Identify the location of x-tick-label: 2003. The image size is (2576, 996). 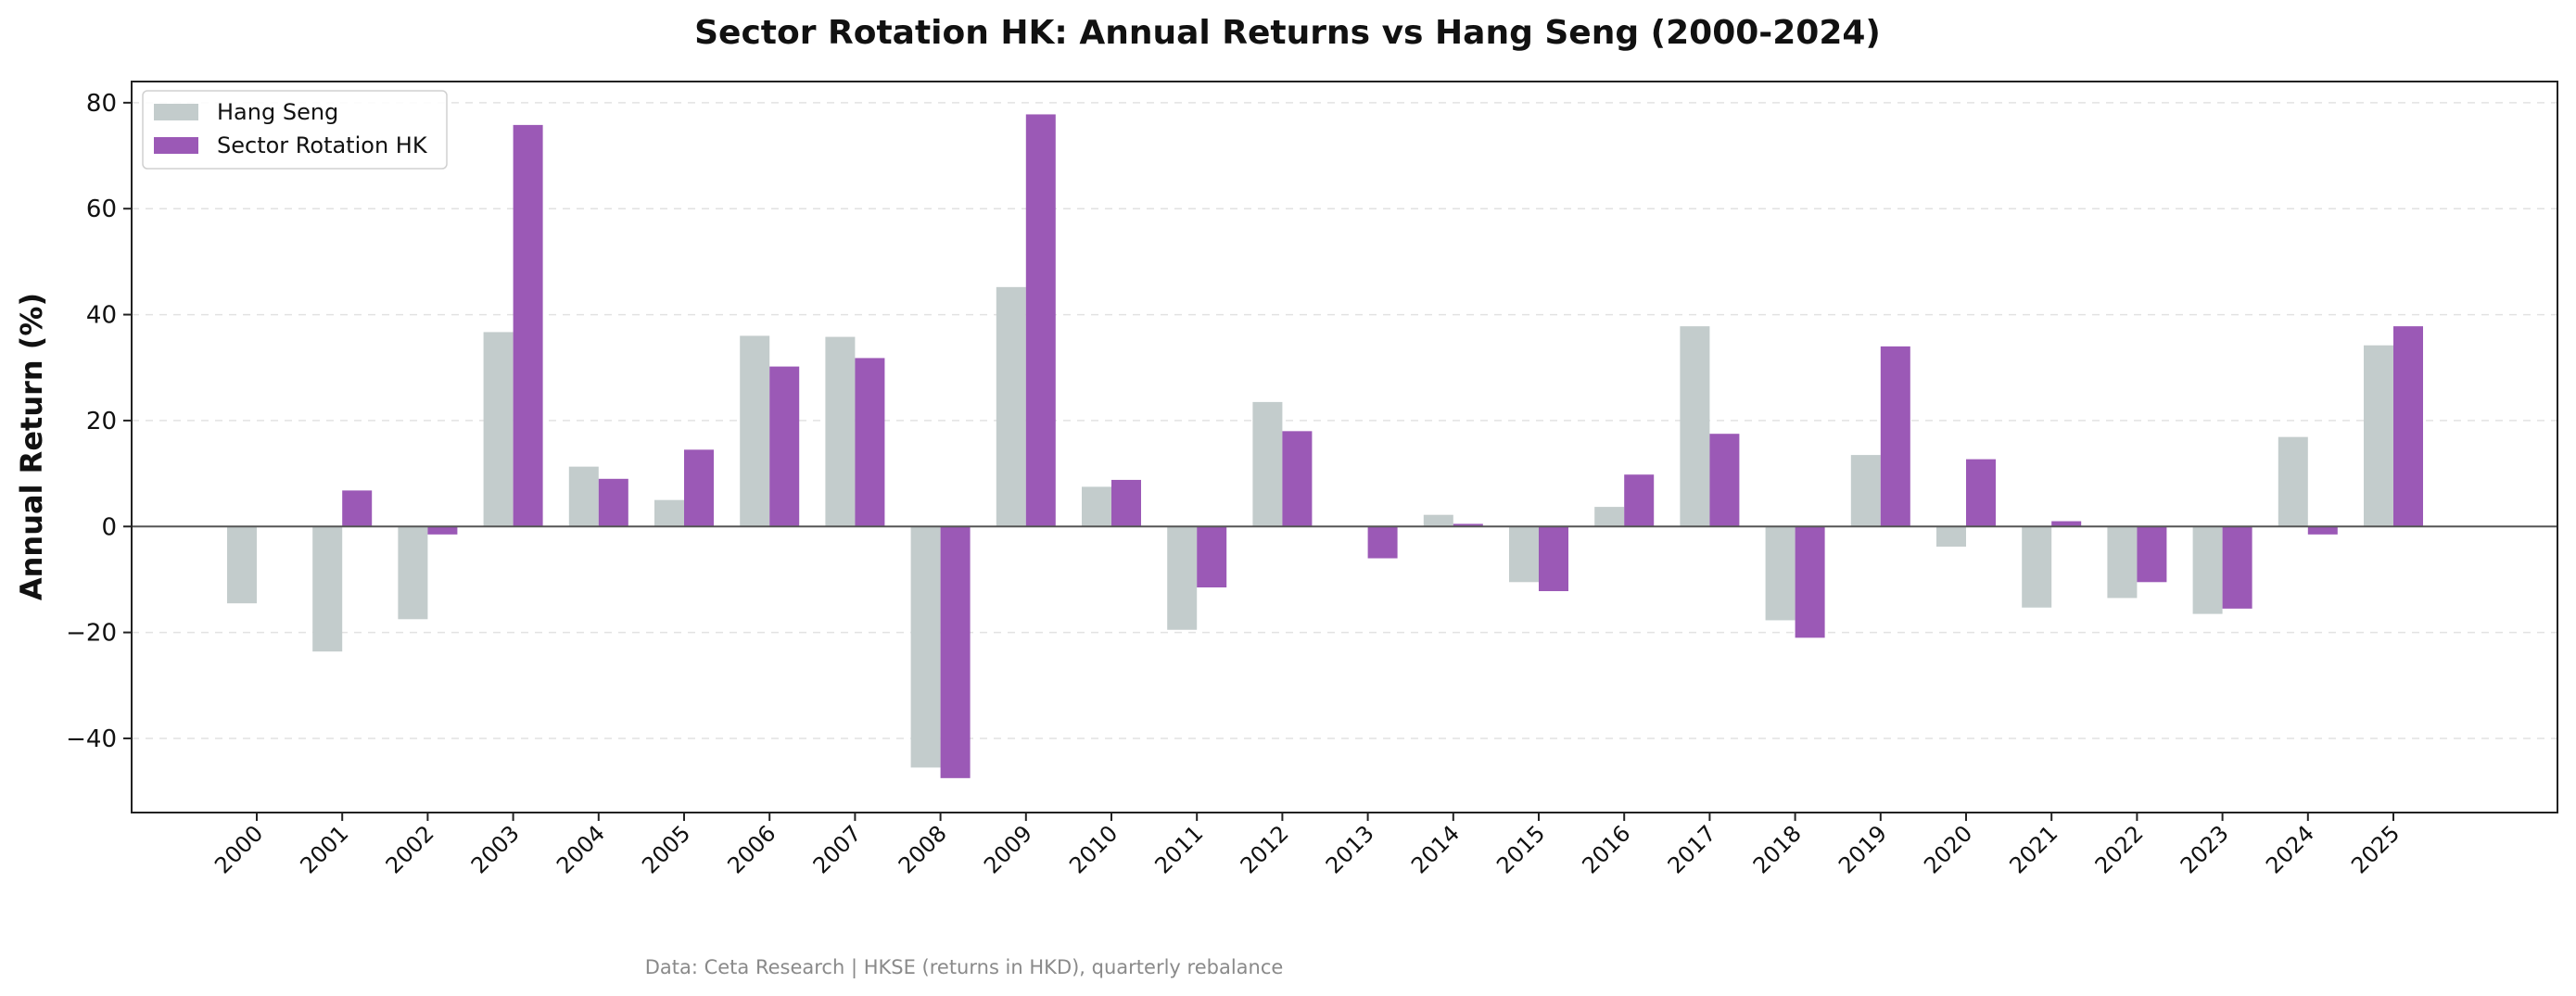
(496, 849).